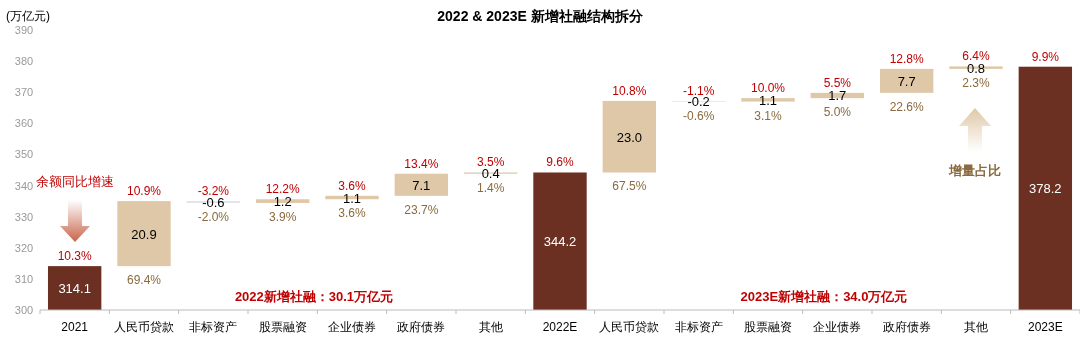 This screenshot has height=361, width=1080. What do you see at coordinates (24, 92) in the screenshot?
I see `y-tick-label: 370` at bounding box center [24, 92].